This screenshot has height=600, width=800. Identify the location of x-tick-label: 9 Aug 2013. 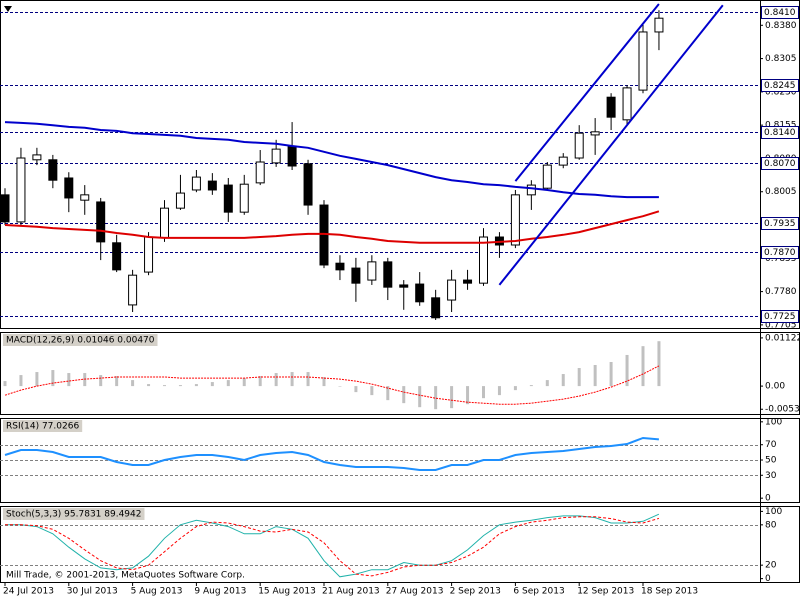
(220, 592).